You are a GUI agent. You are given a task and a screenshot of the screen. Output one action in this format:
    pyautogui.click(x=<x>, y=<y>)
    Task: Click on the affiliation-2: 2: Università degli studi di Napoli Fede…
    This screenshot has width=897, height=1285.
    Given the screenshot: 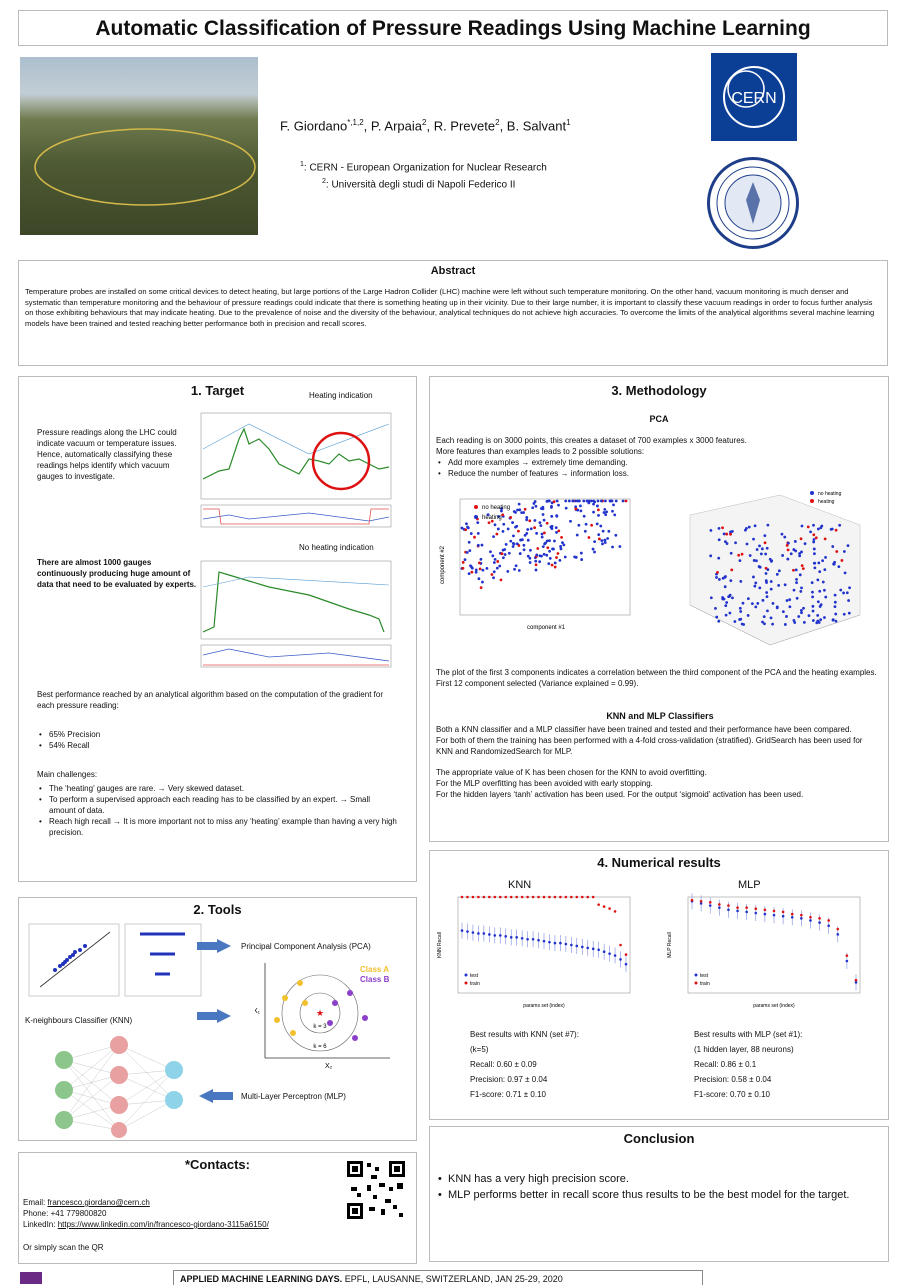 What is the action you would take?
    pyautogui.click(x=423, y=183)
    